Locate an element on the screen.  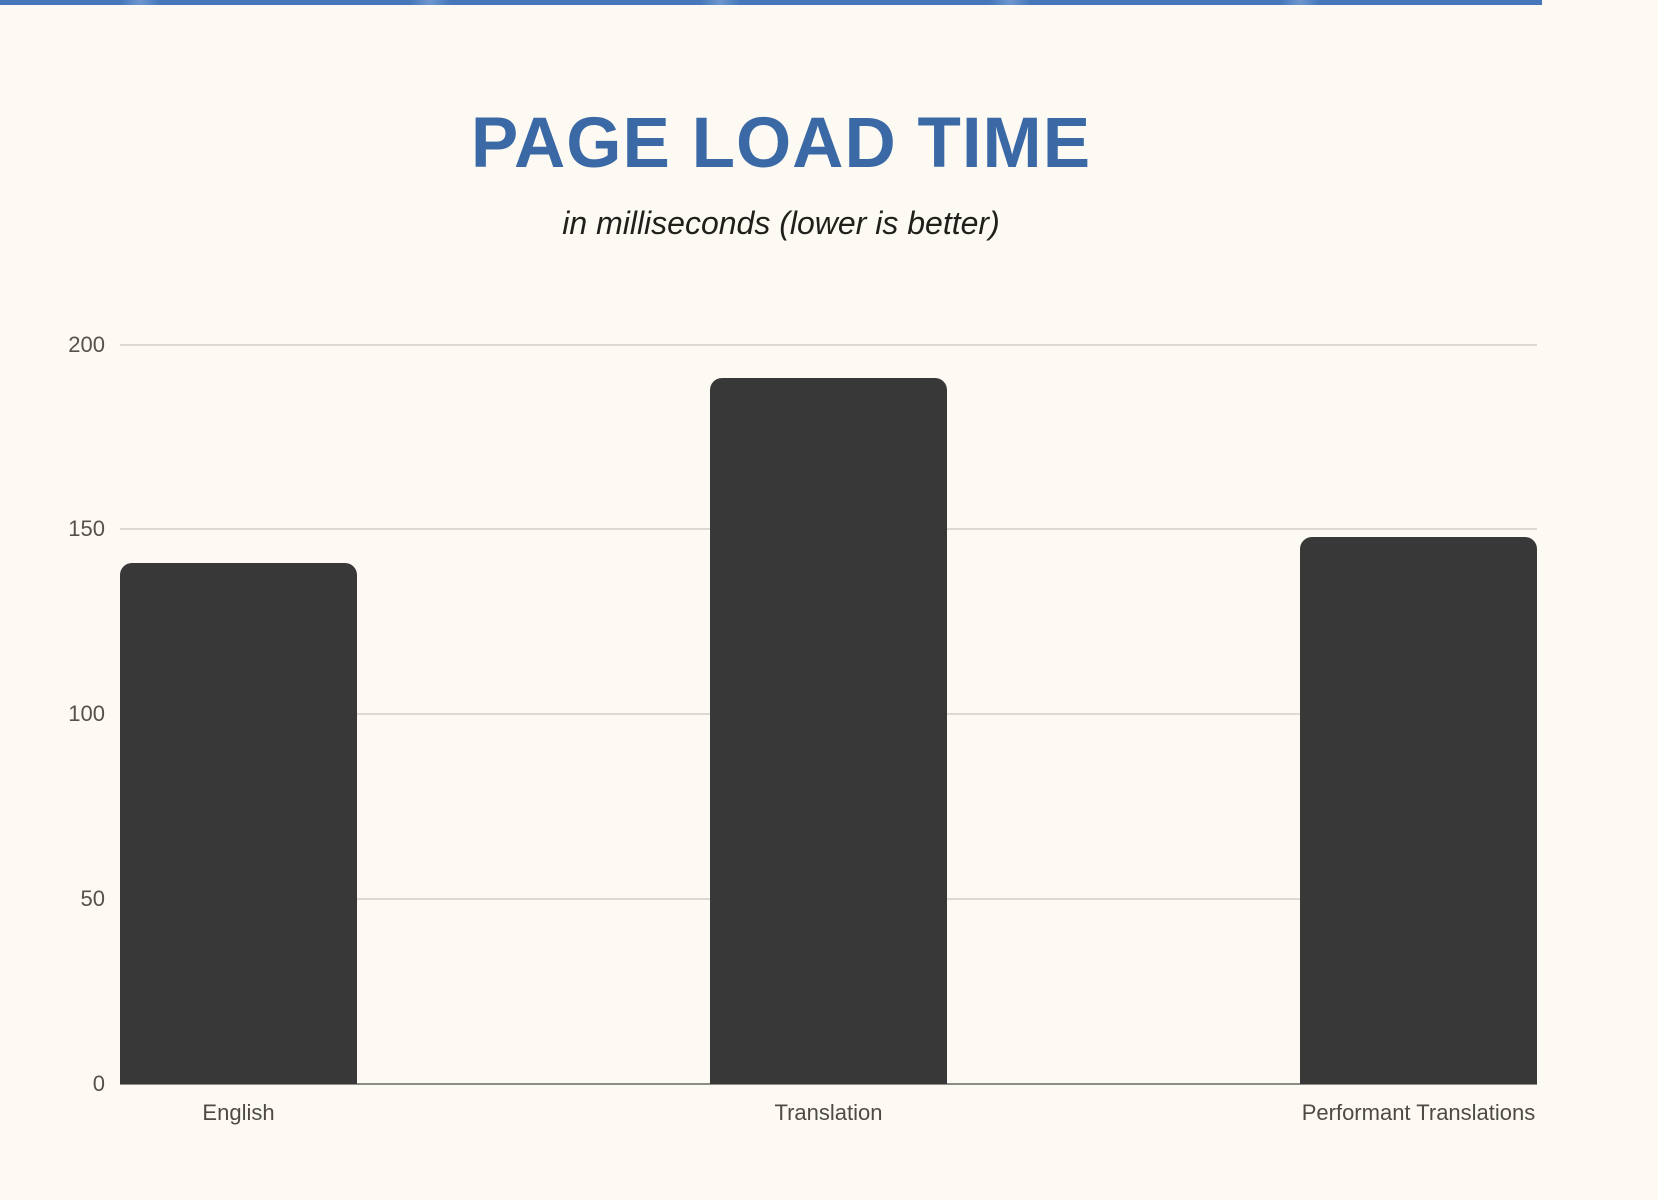
gridline is located at coordinates (828, 344).